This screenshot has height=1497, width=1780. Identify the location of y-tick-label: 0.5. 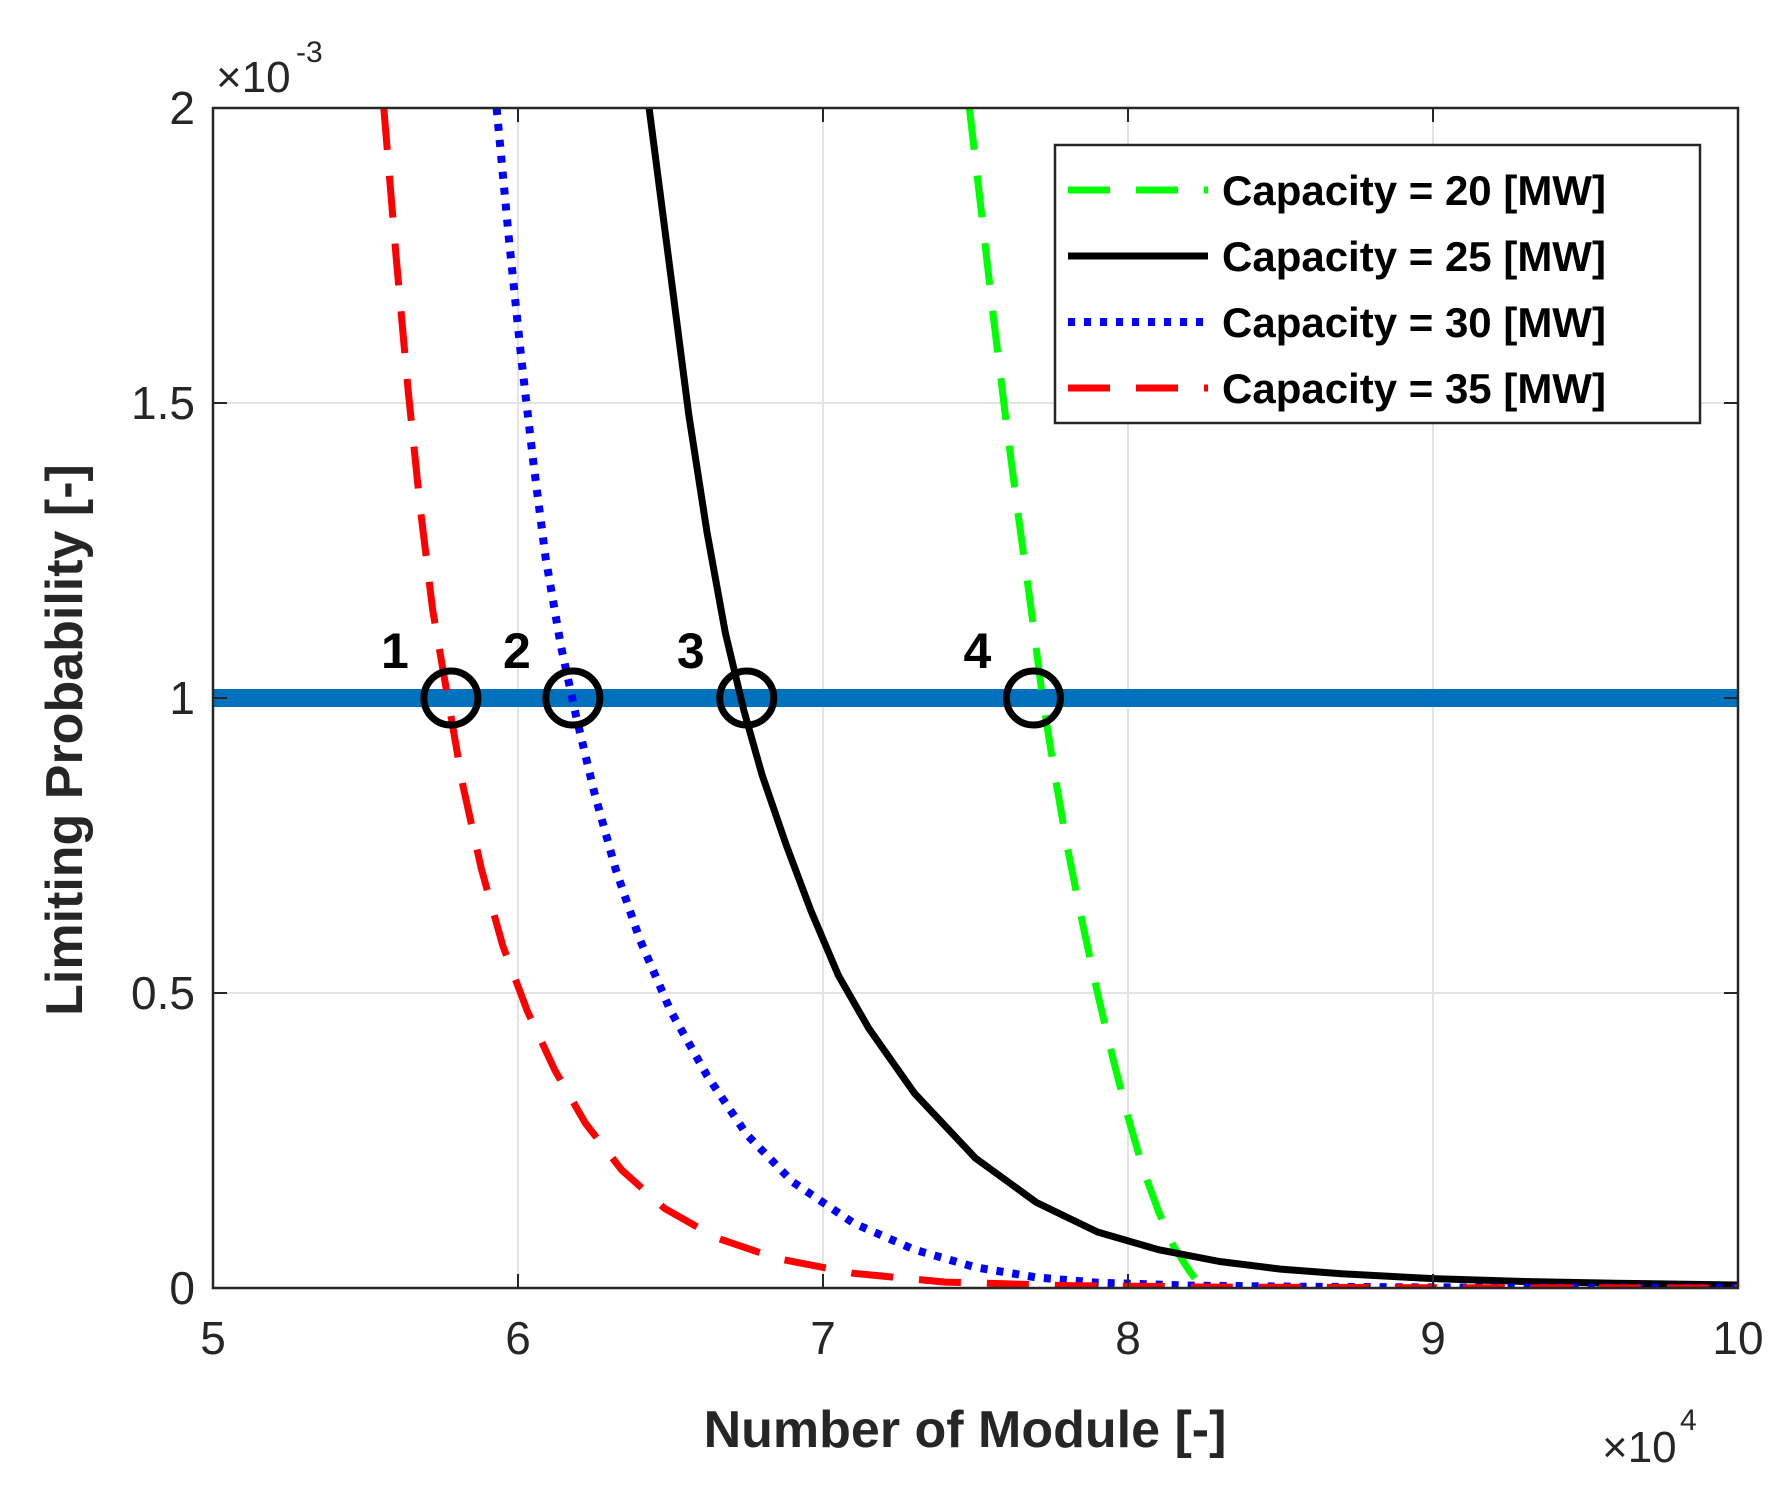
(163, 993).